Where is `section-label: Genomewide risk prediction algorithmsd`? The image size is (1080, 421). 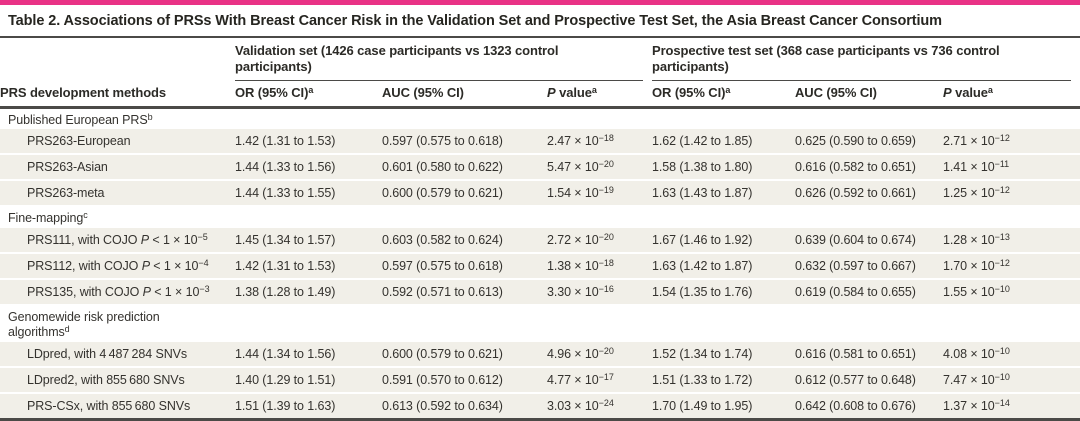 section-label: Genomewide risk prediction algorithmsd is located at coordinates (540, 323).